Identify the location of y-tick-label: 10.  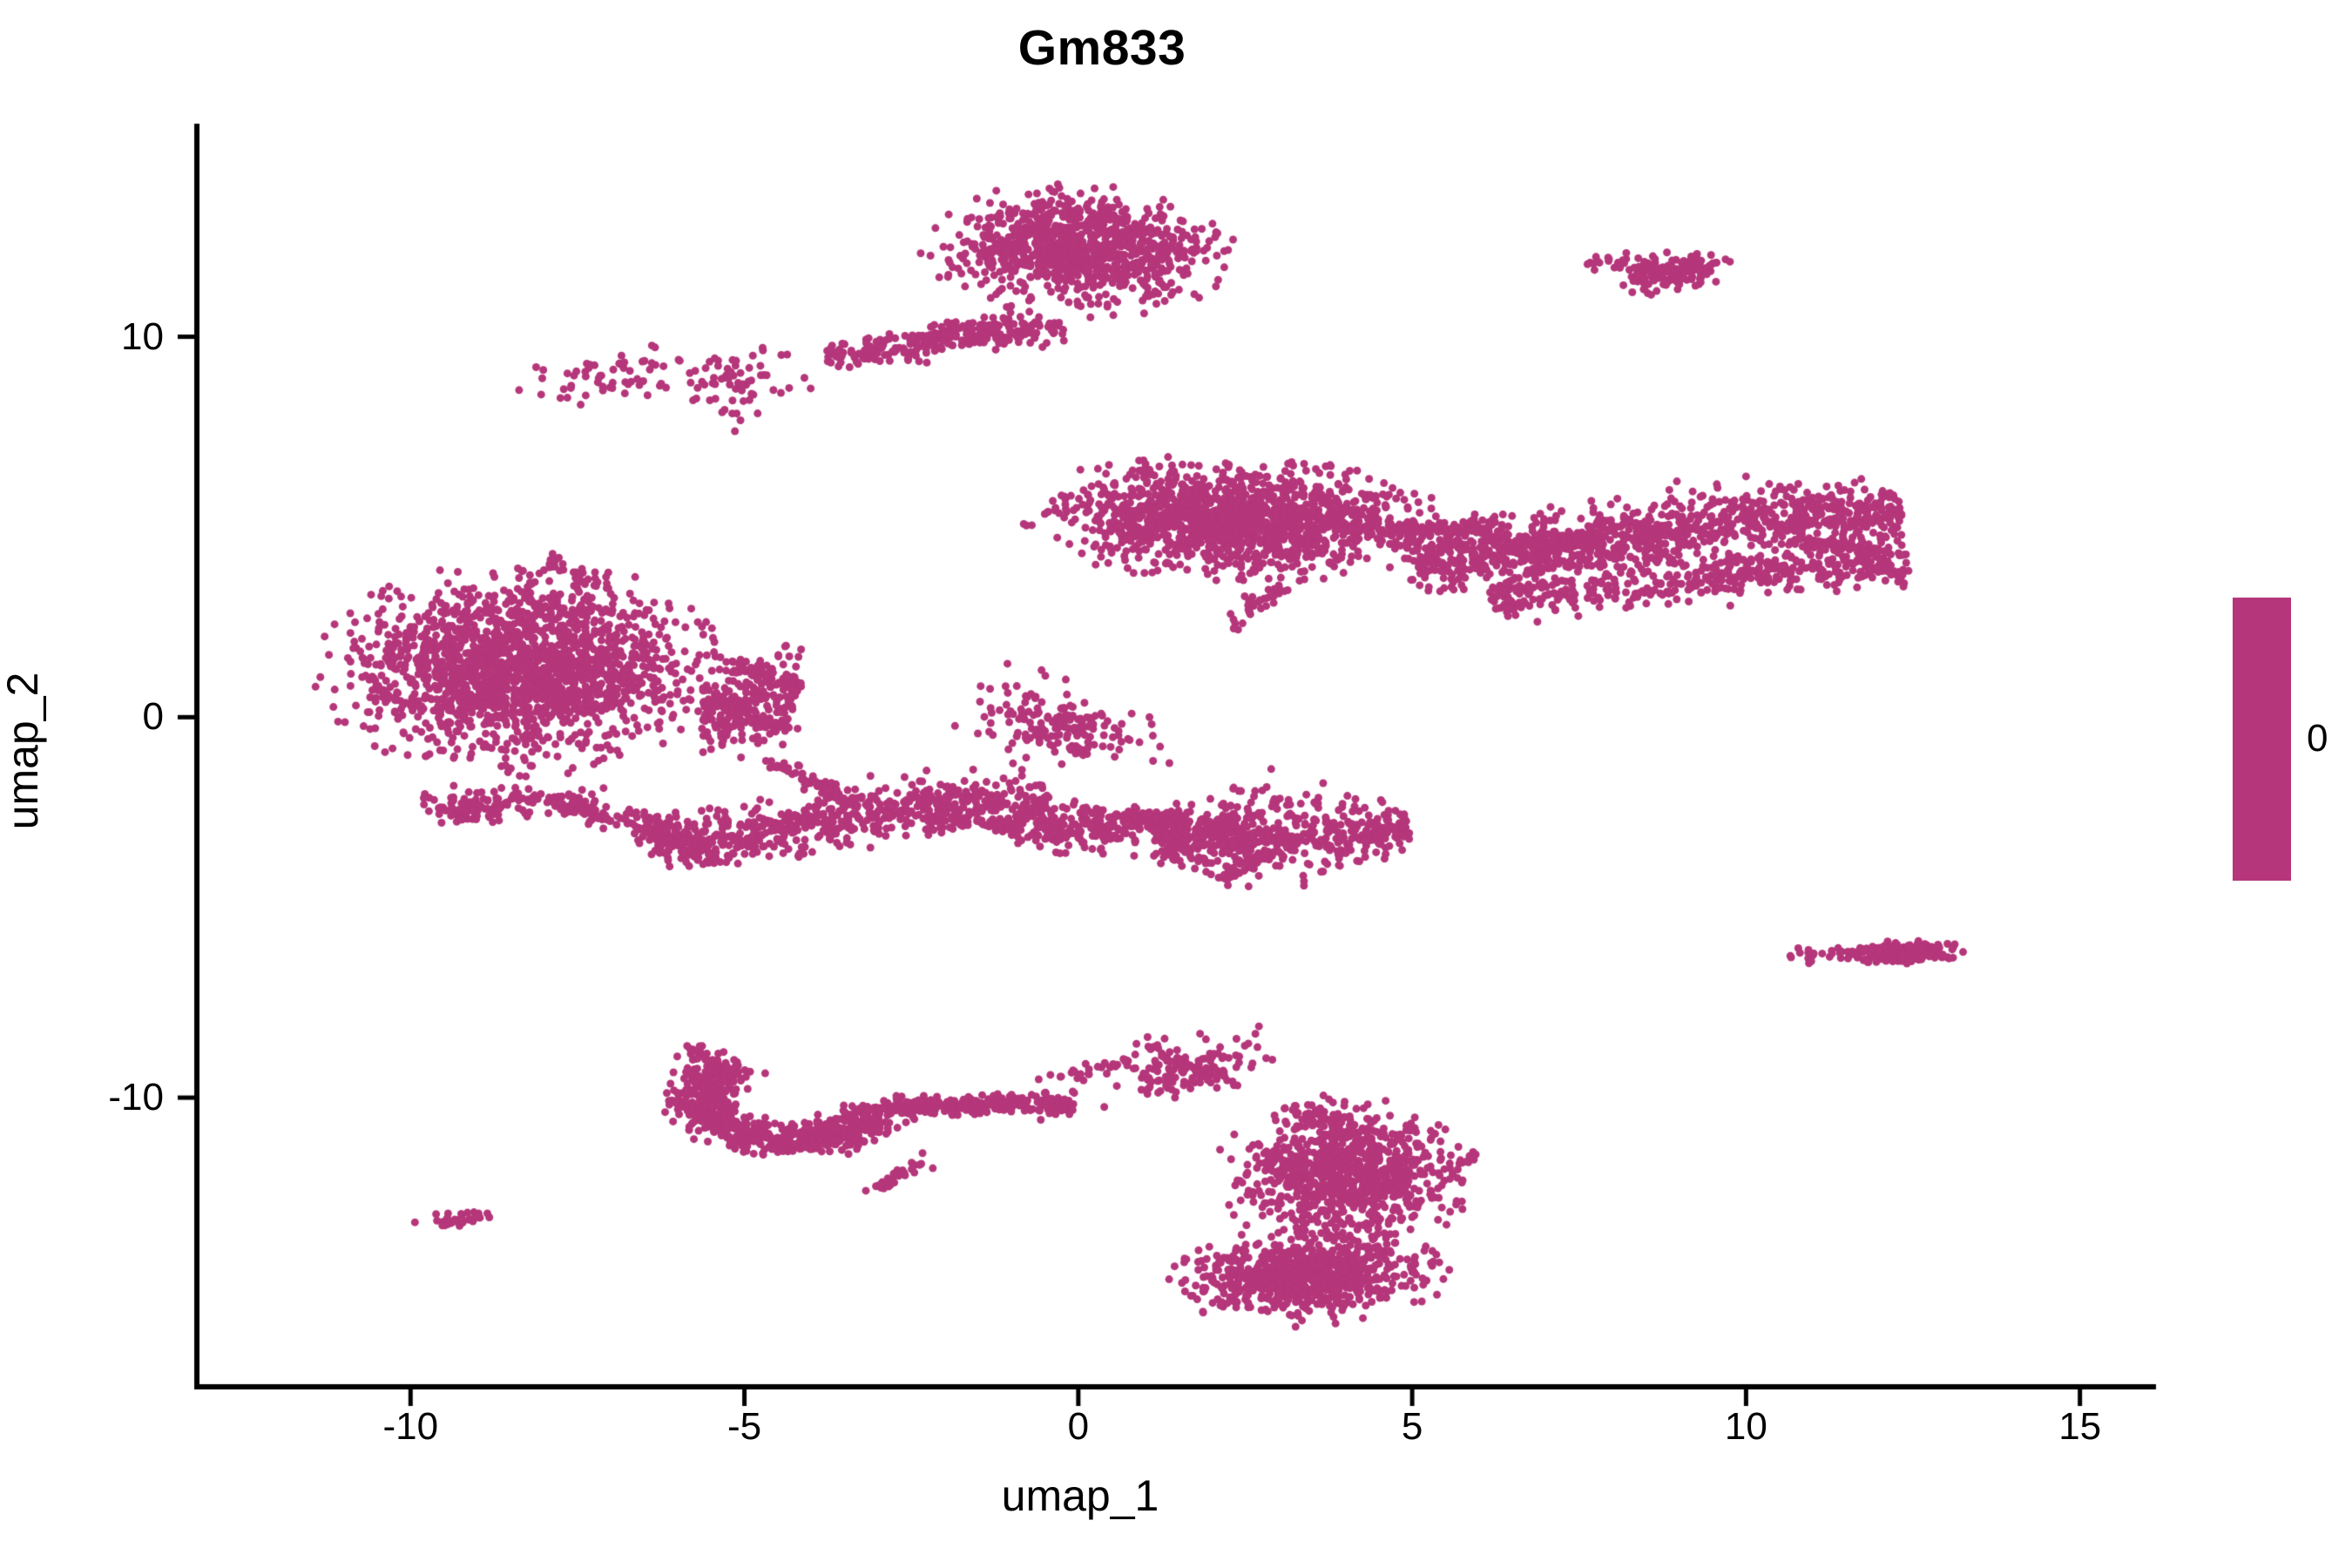
(142, 336).